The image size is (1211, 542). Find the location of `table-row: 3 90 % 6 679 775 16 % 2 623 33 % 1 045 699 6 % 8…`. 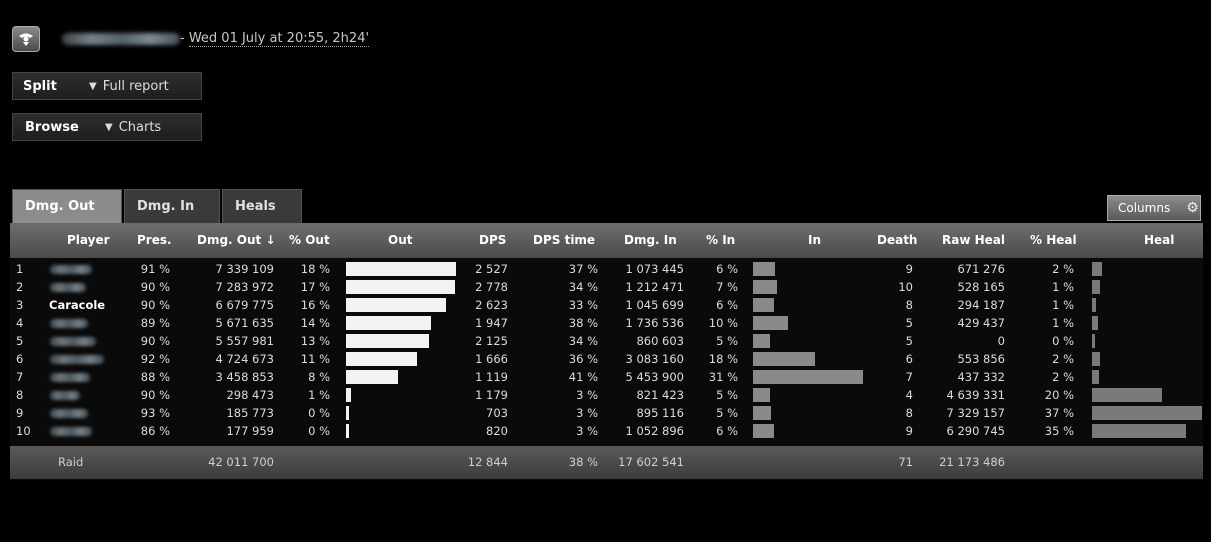

table-row: 3 90 % 6 679 775 16 % 2 623 33 % 1 045 699 6 % 8… is located at coordinates (606, 305).